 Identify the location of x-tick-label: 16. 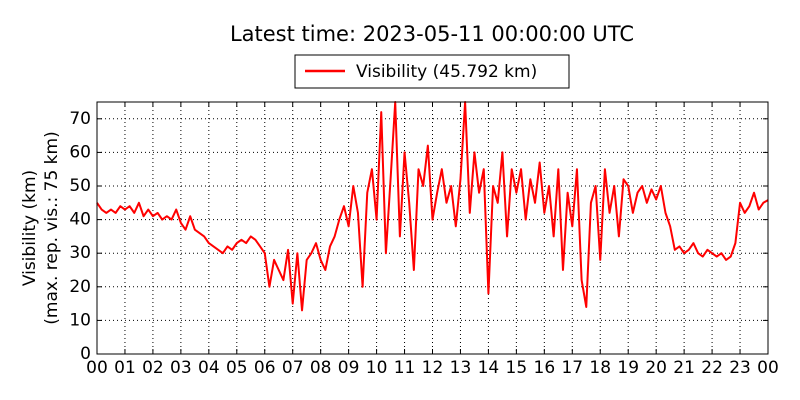
(545, 368).